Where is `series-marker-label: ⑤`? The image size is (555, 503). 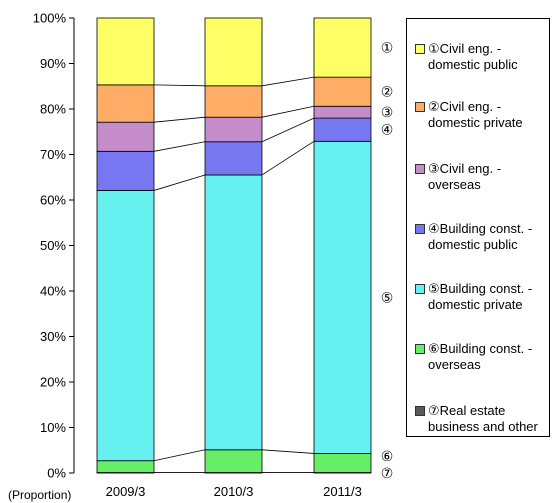
series-marker-label: ⑤ is located at coordinates (387, 298).